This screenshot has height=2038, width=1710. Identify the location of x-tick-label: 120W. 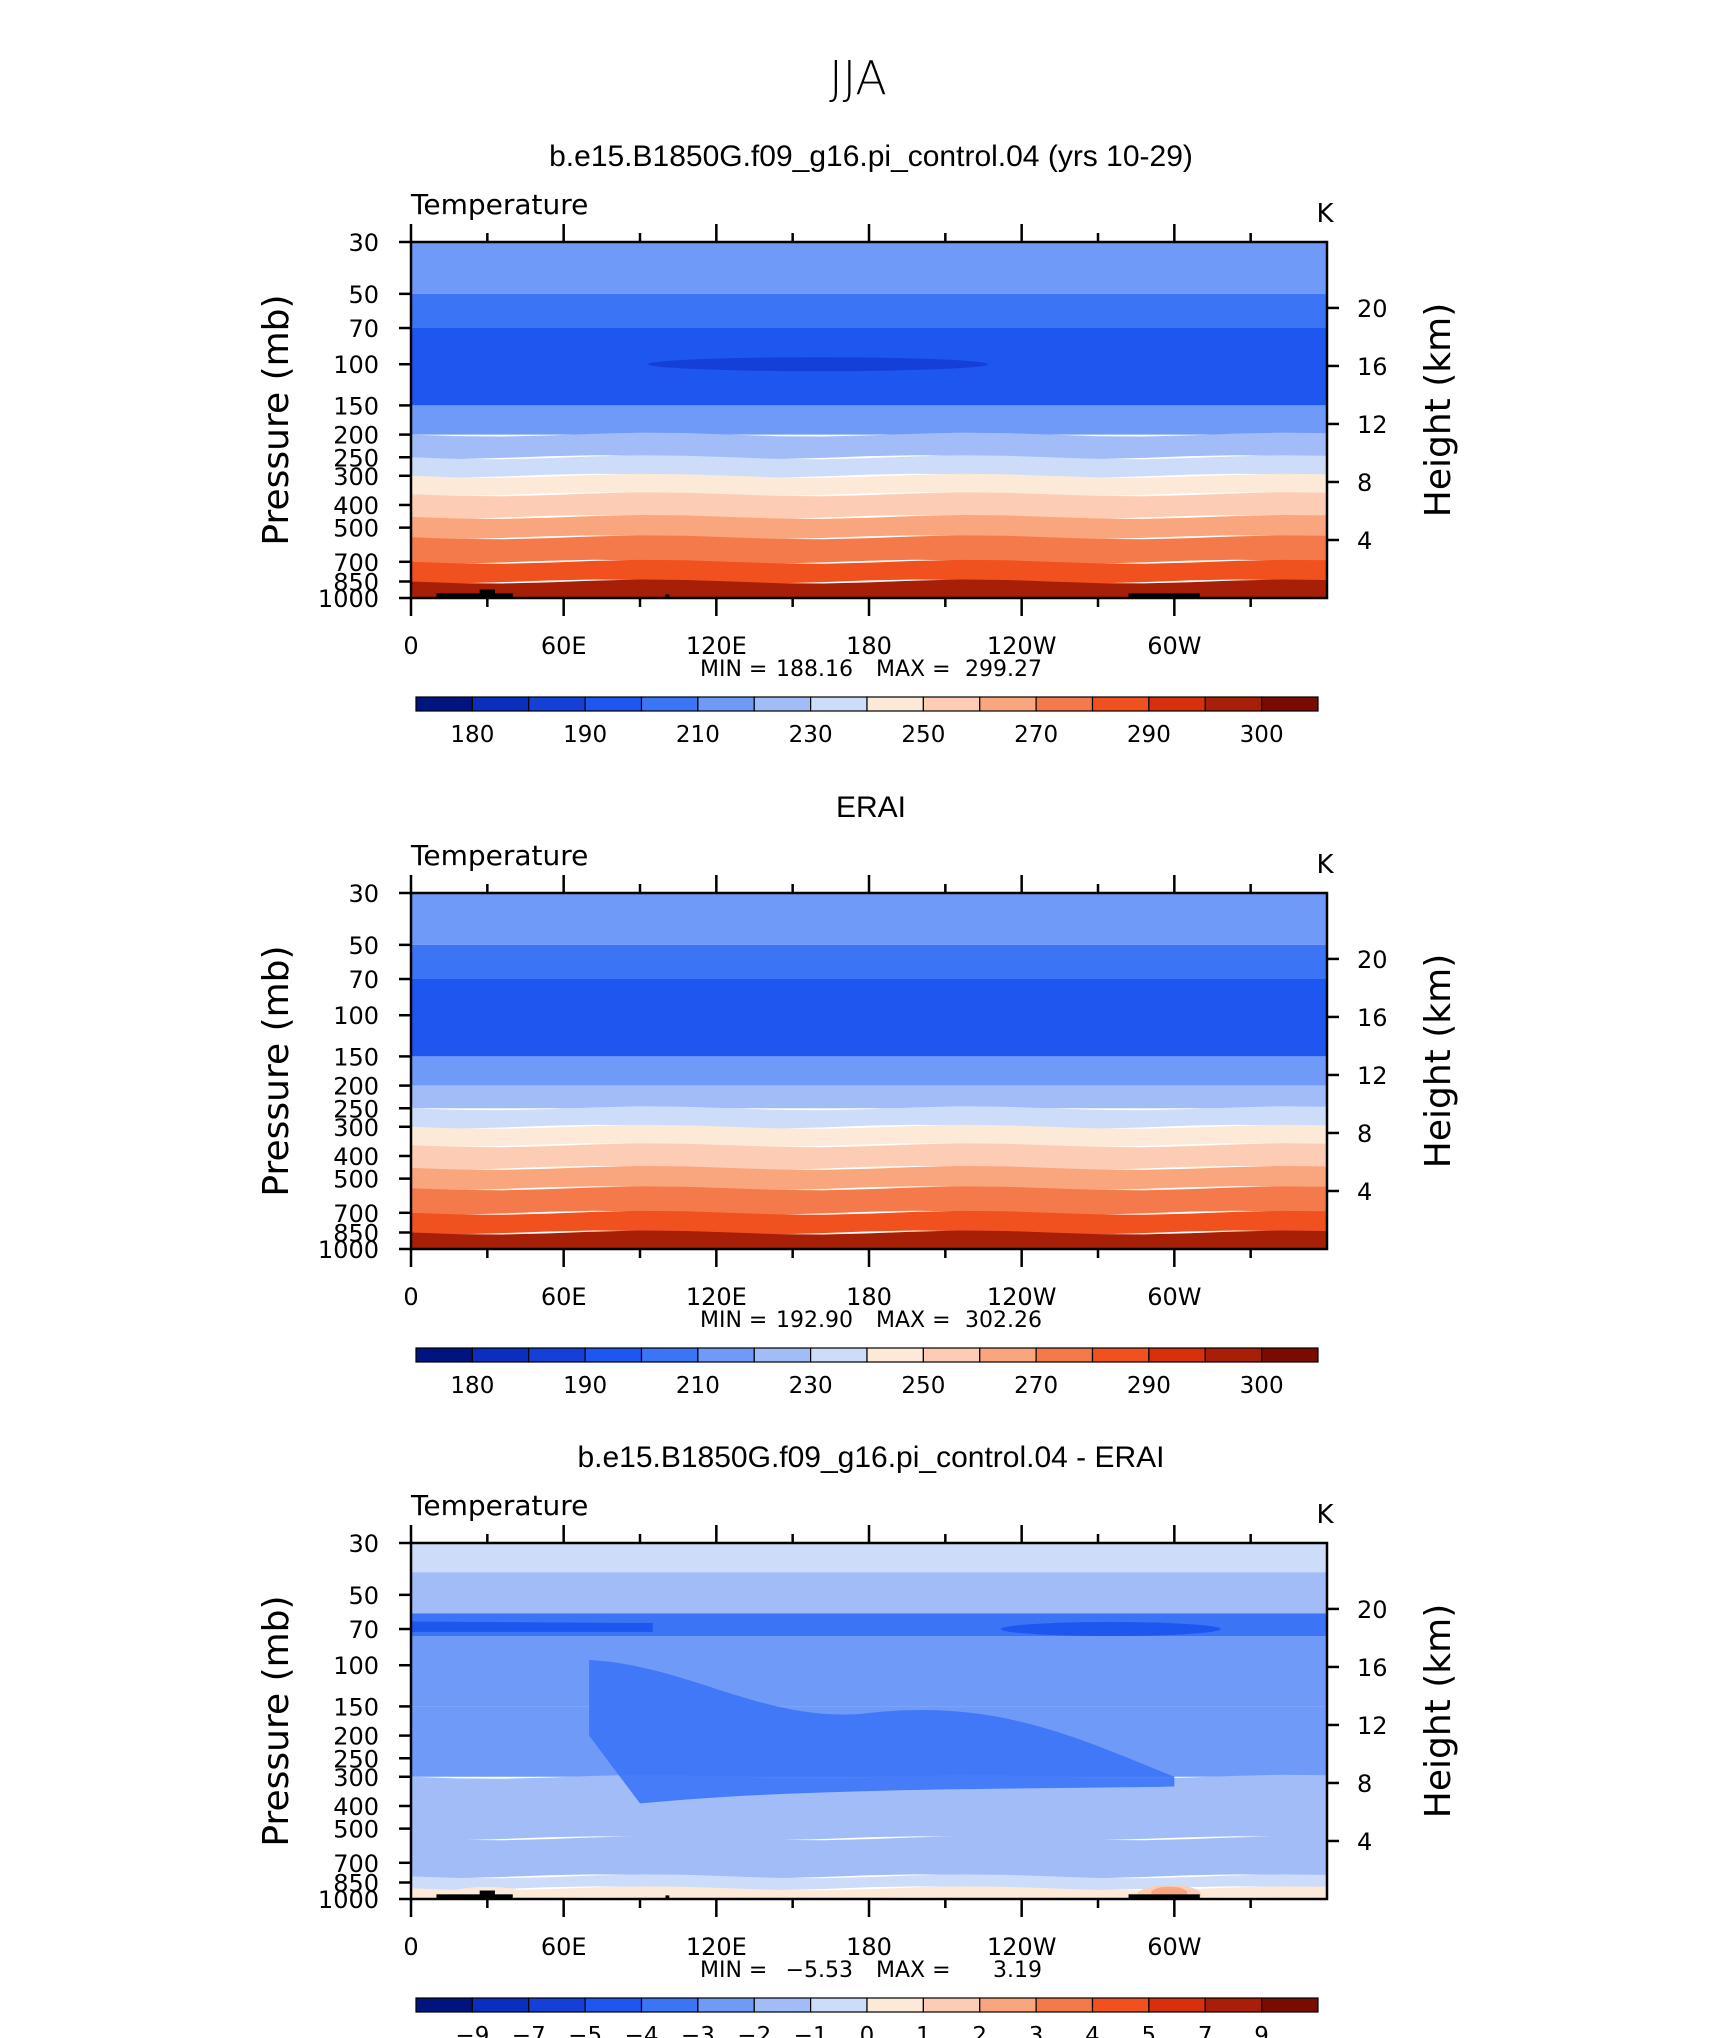
(1022, 646).